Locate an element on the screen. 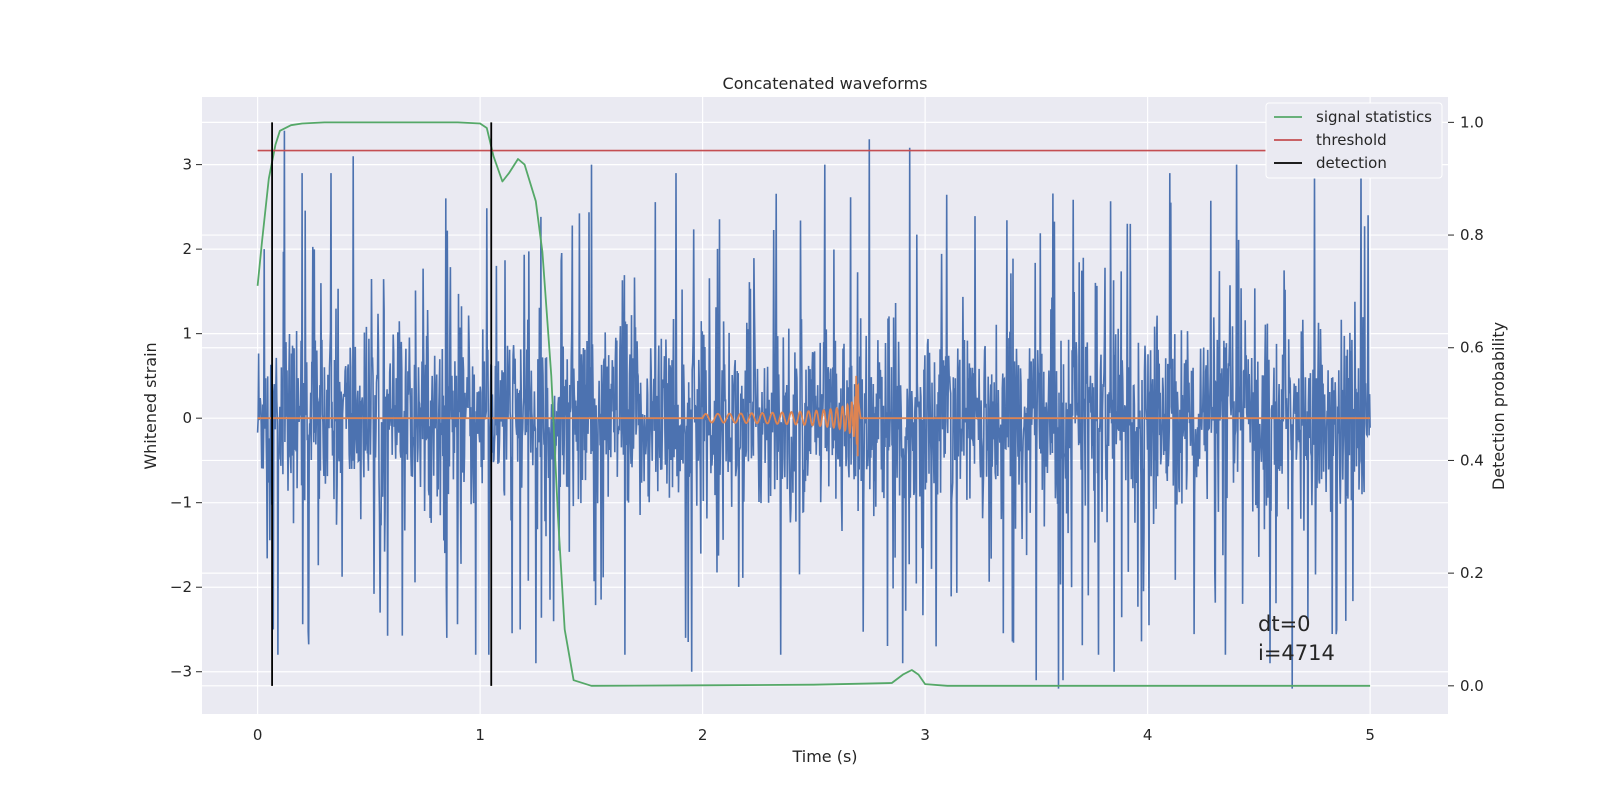 The image size is (1600, 800). y2-tick-label: 1.0 is located at coordinates (1472, 122).